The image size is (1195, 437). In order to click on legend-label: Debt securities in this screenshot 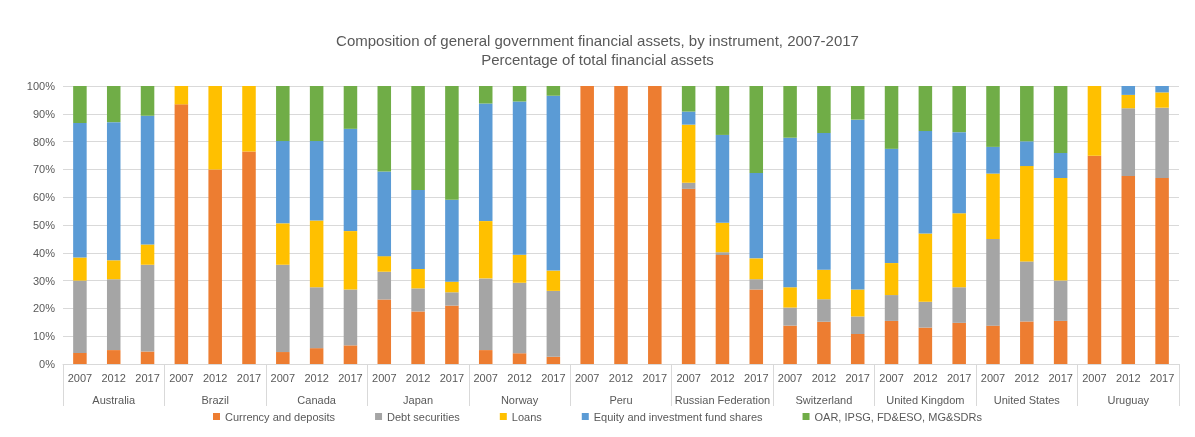, I will do `click(424, 416)`.